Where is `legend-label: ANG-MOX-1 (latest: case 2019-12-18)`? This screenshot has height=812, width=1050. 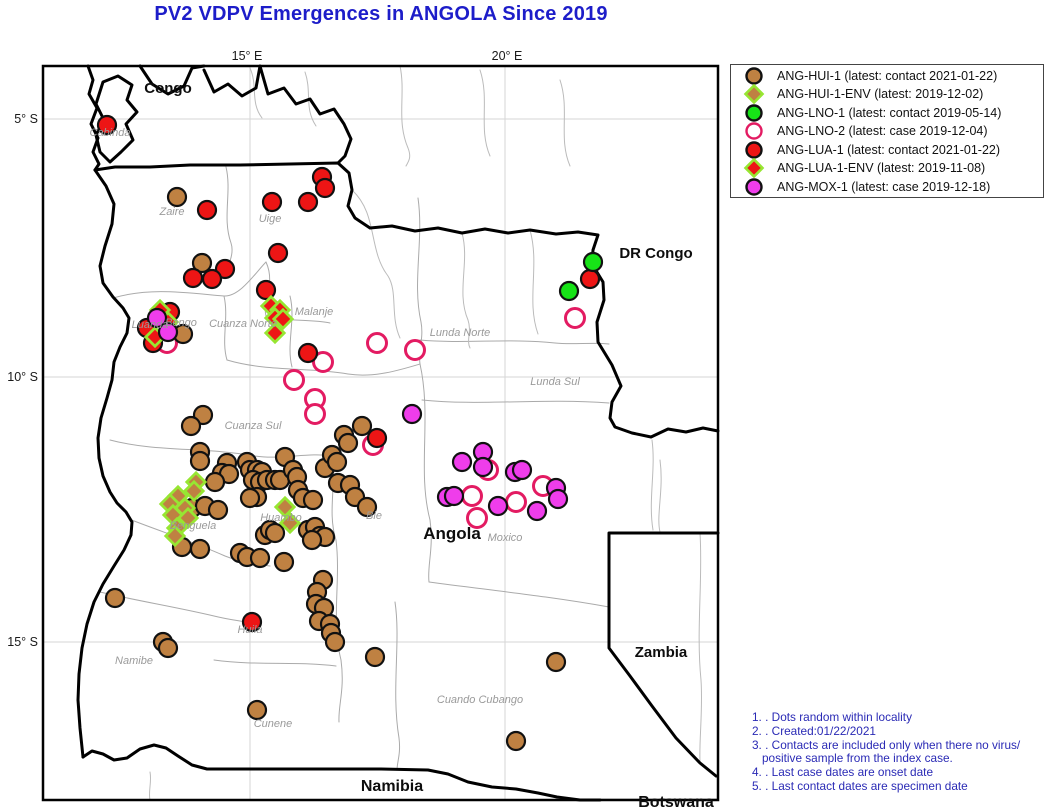 legend-label: ANG-MOX-1 (latest: case 2019-12-18) is located at coordinates (884, 186).